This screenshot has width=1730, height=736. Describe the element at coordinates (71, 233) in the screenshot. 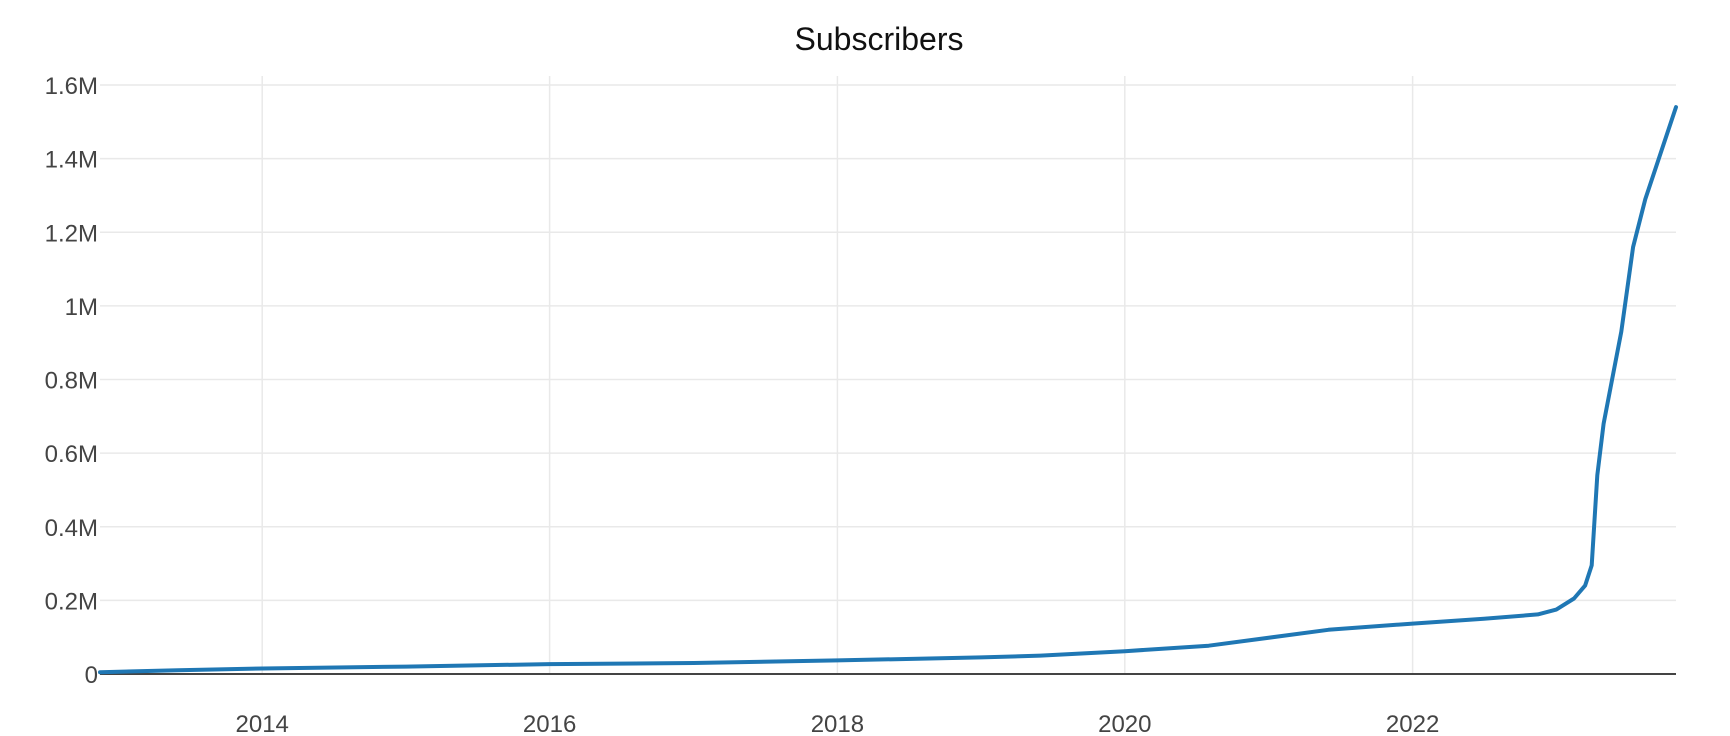

I see `y-tick-label: 1.2M` at that location.